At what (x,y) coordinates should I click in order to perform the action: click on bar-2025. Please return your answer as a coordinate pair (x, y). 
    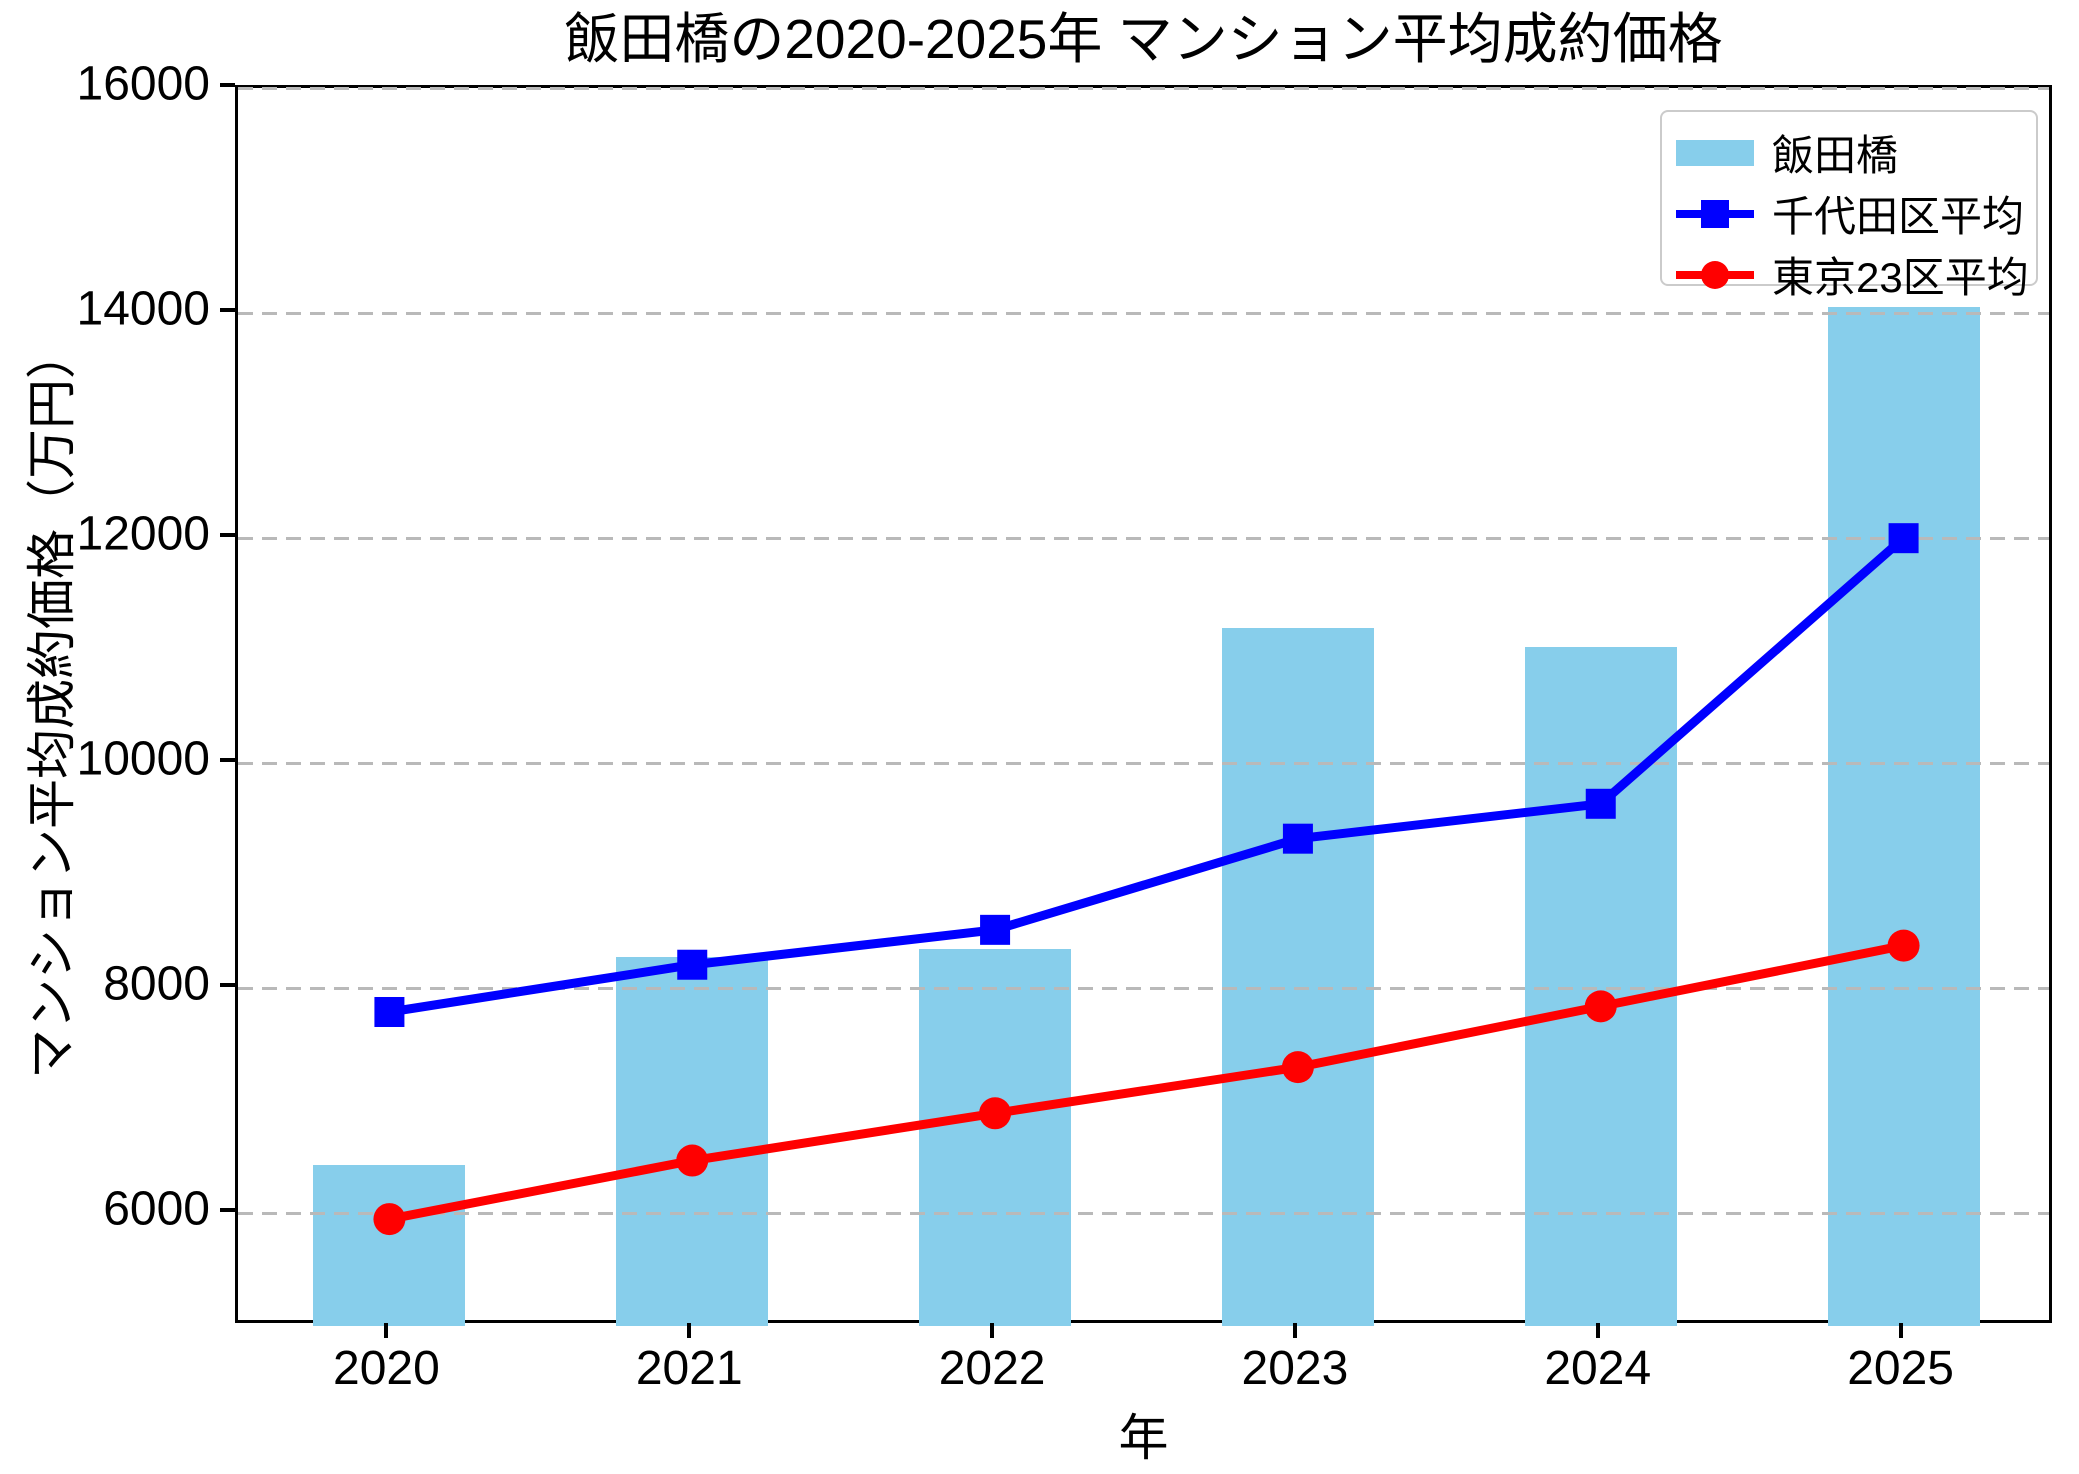
    Looking at the image, I should click on (1903, 816).